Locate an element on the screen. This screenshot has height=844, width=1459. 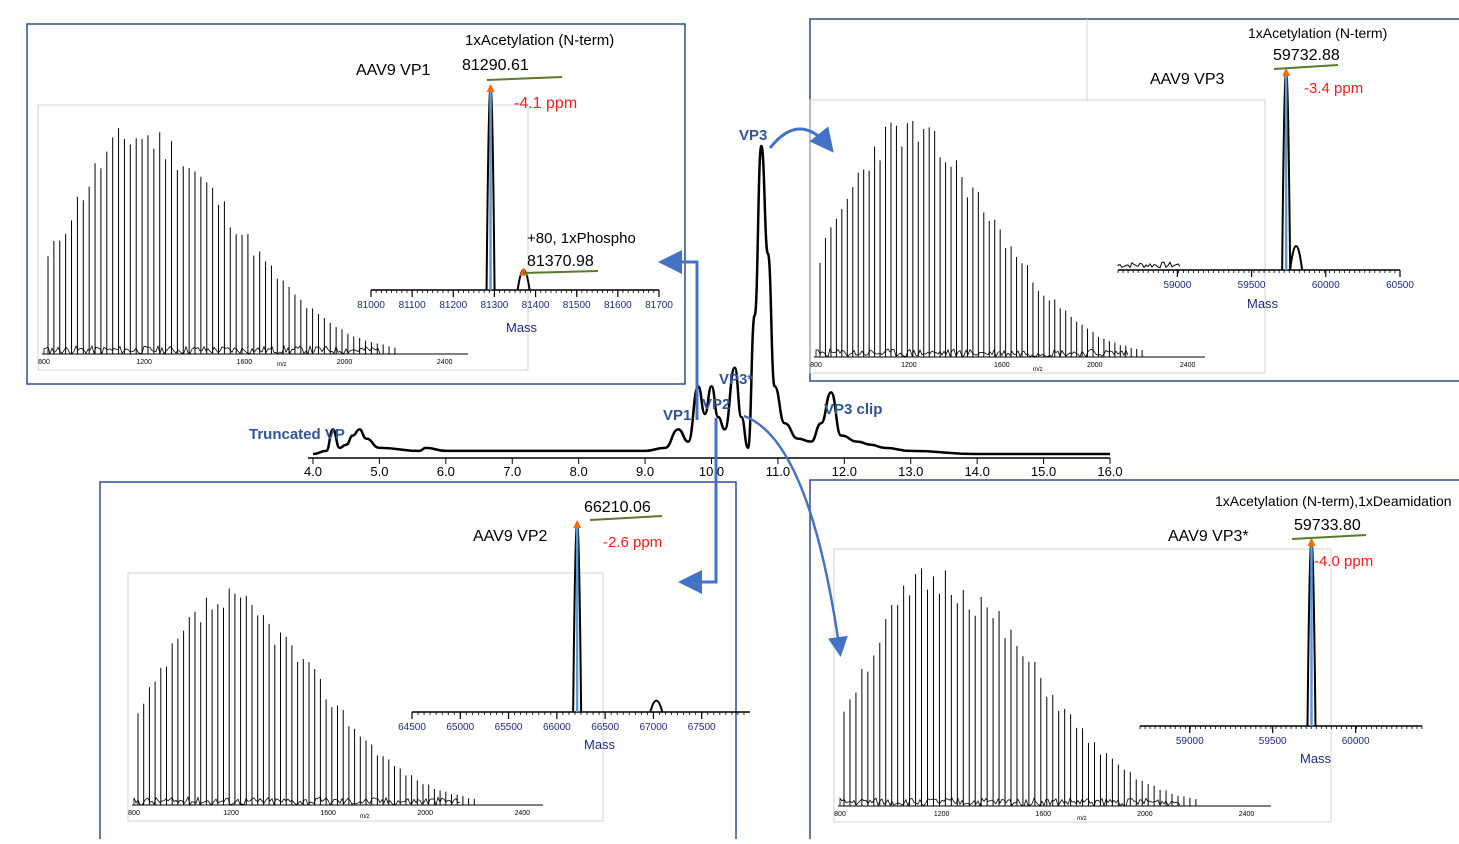
chrom-tick-label: 10.0 is located at coordinates (711, 471).